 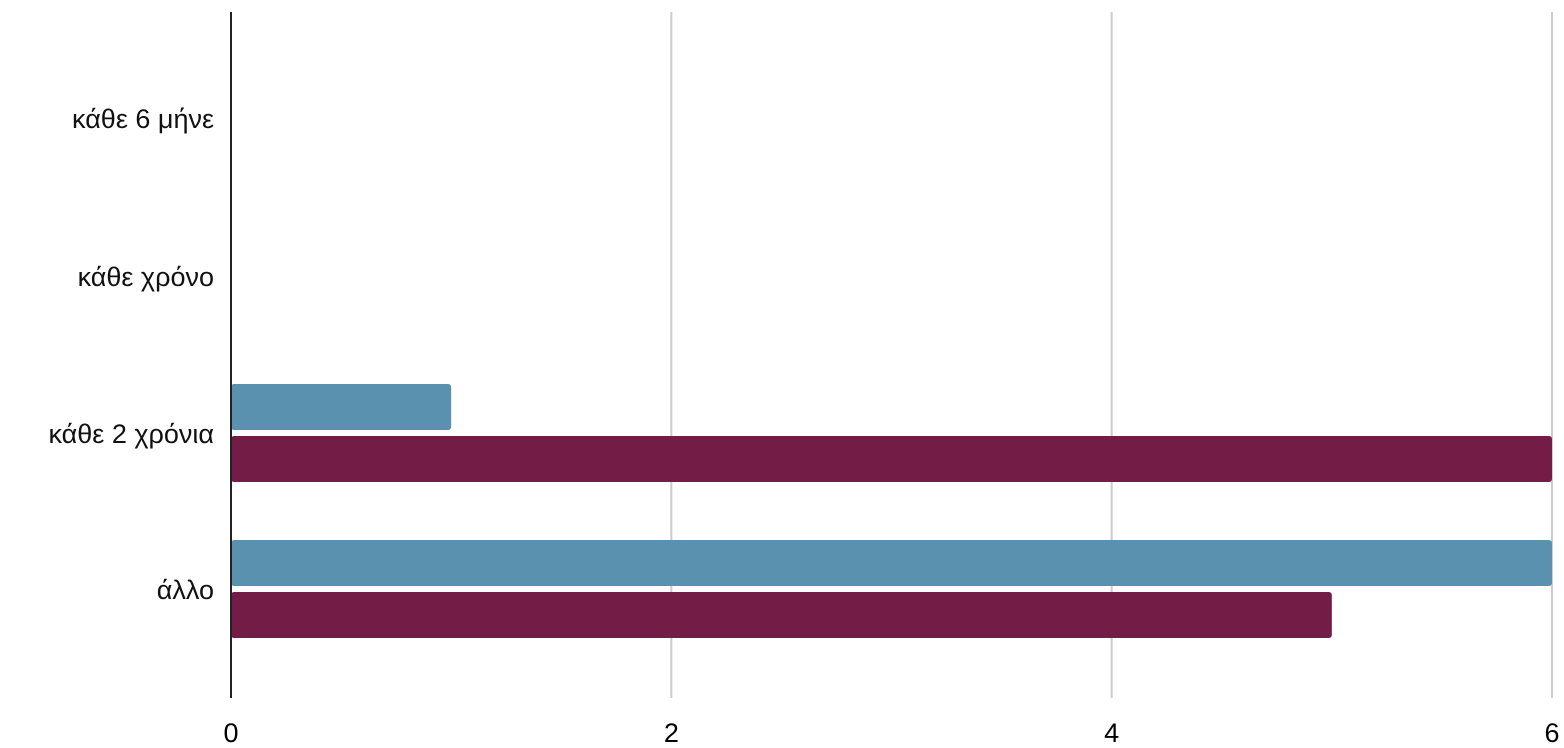 What do you see at coordinates (891, 733) in the screenshot?
I see `x-tick-labels: 0 2 4 6` at bounding box center [891, 733].